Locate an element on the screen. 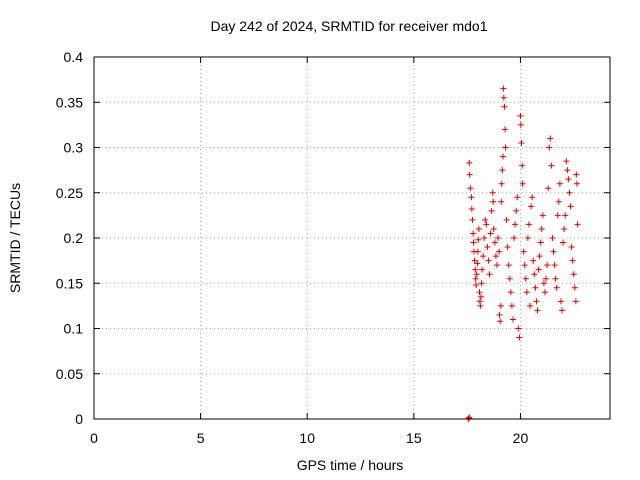 This screenshot has width=640, height=480. y-tick-label: 0.3 is located at coordinates (74, 148).